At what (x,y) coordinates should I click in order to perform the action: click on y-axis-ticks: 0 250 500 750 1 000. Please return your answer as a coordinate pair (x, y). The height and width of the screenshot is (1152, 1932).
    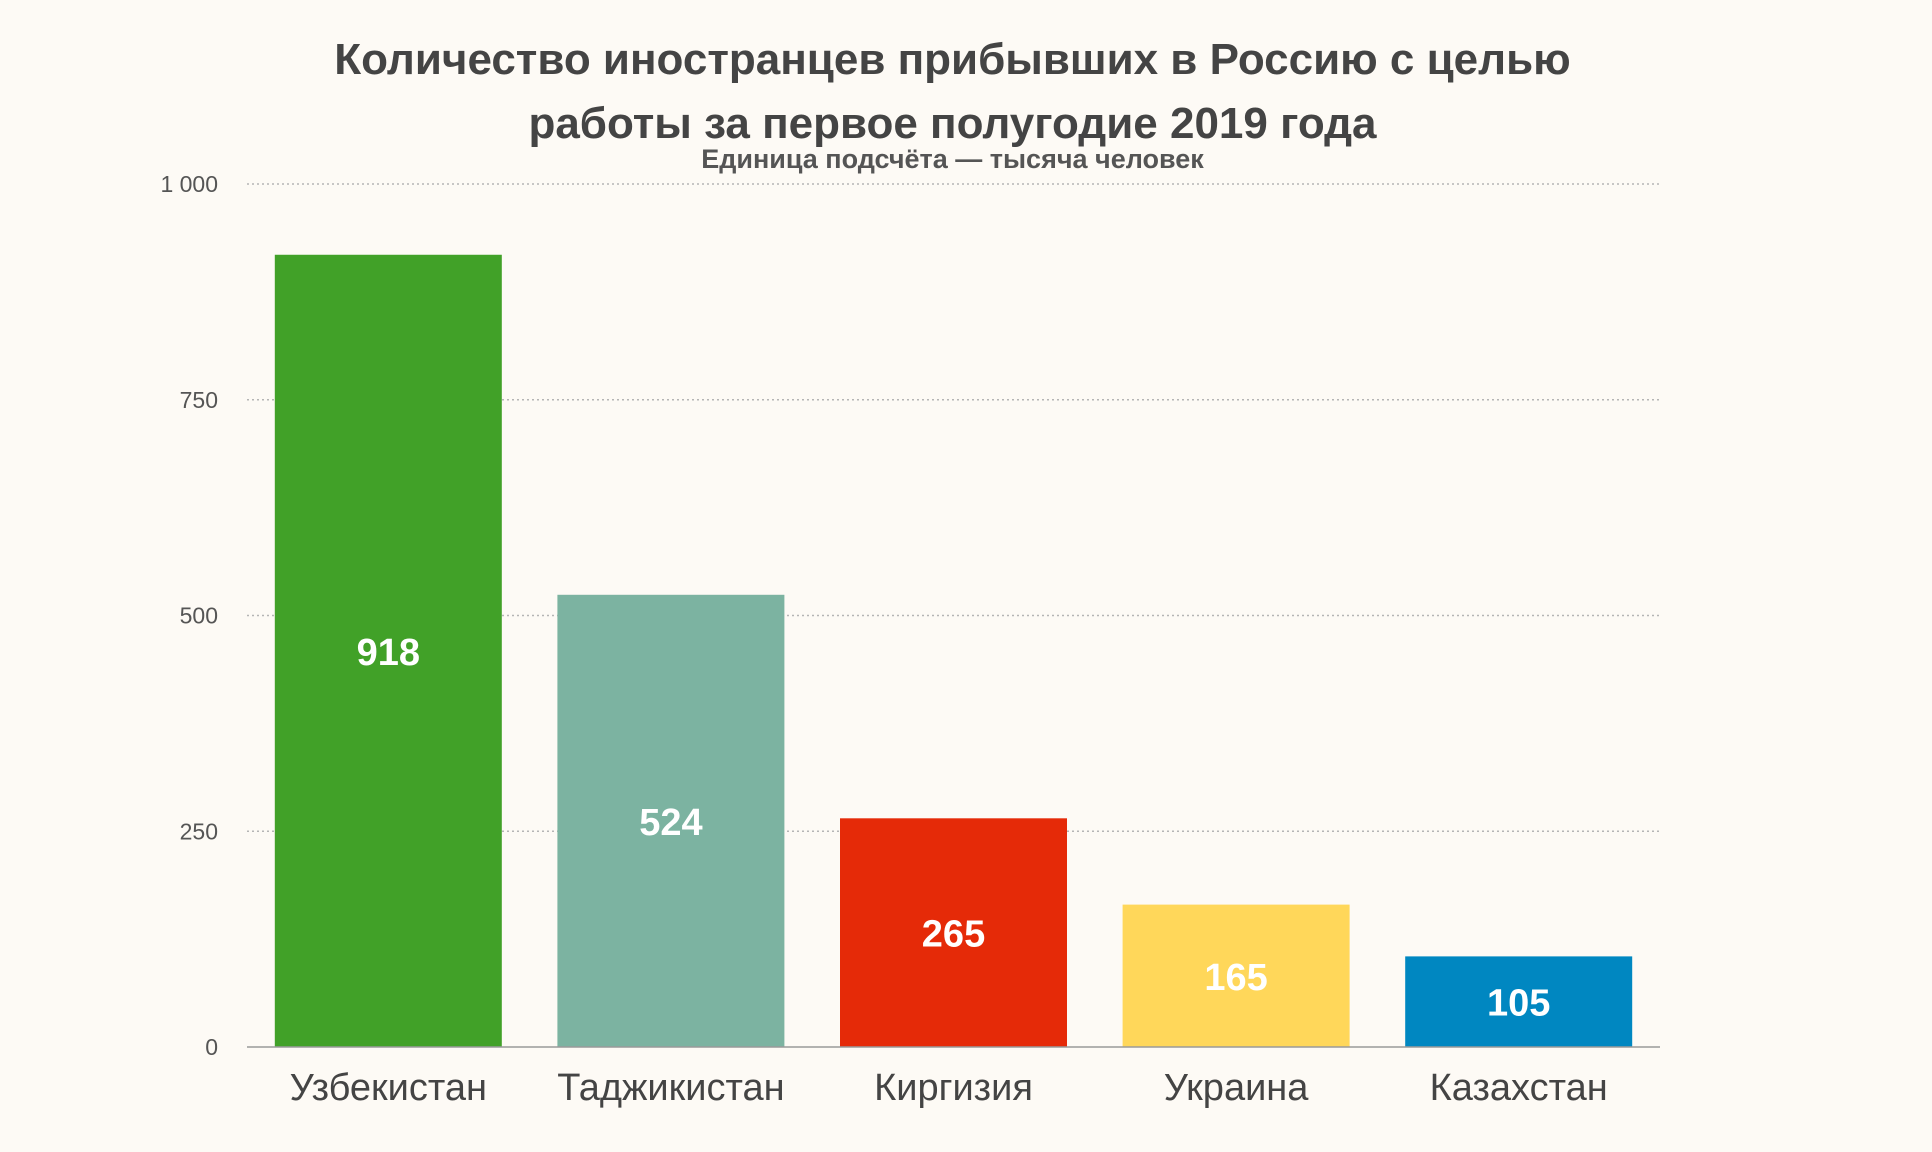
    Looking at the image, I should click on (189, 615).